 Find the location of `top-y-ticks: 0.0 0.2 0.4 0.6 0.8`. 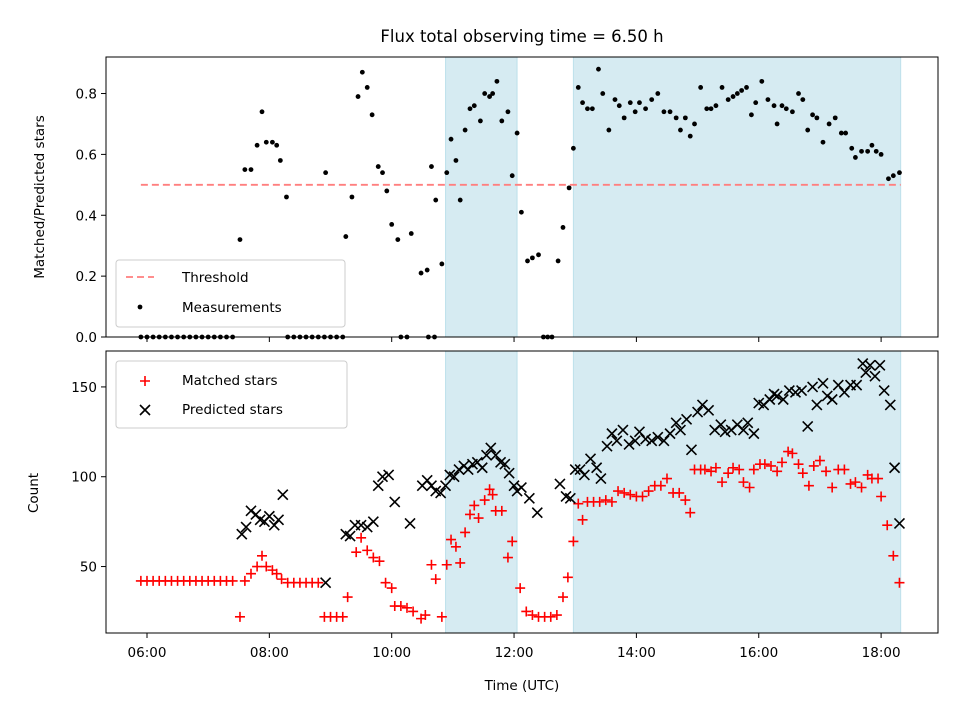

top-y-ticks: 0.0 0.2 0.4 0.6 0.8 is located at coordinates (91, 216).